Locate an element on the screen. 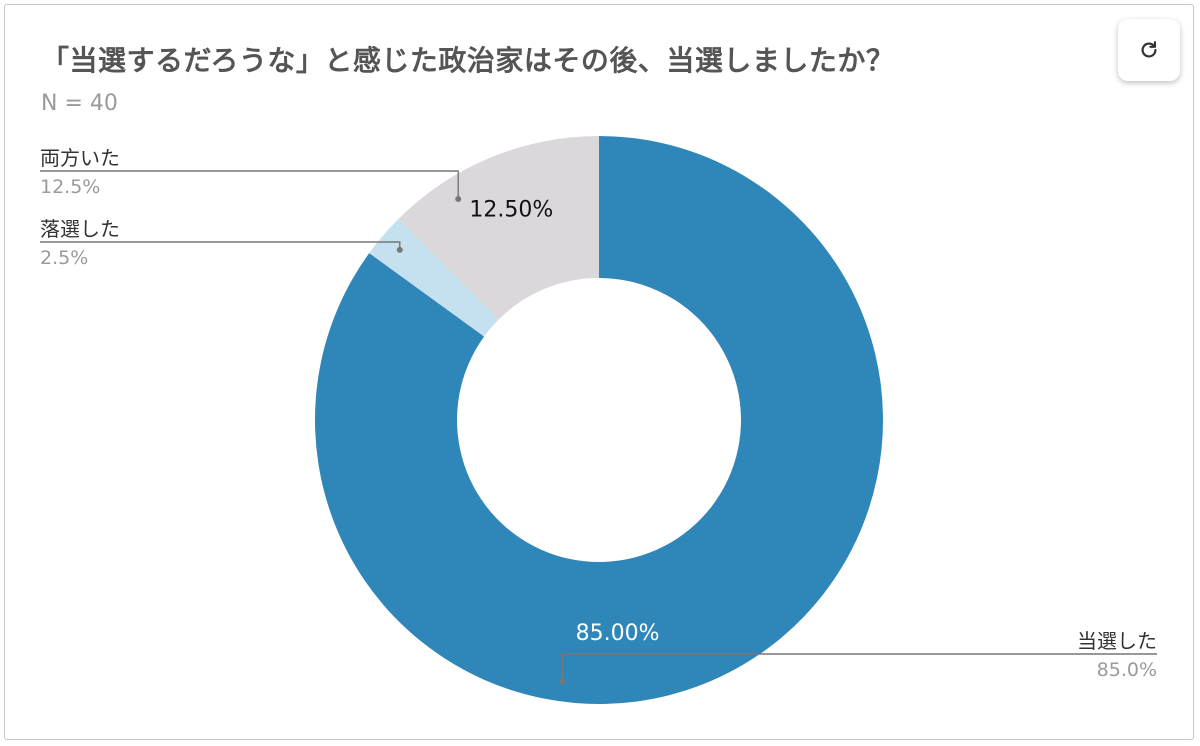 Image resolution: width=1200 pixels, height=746 pixels. slice-percent-label: 12.50% is located at coordinates (511, 209).